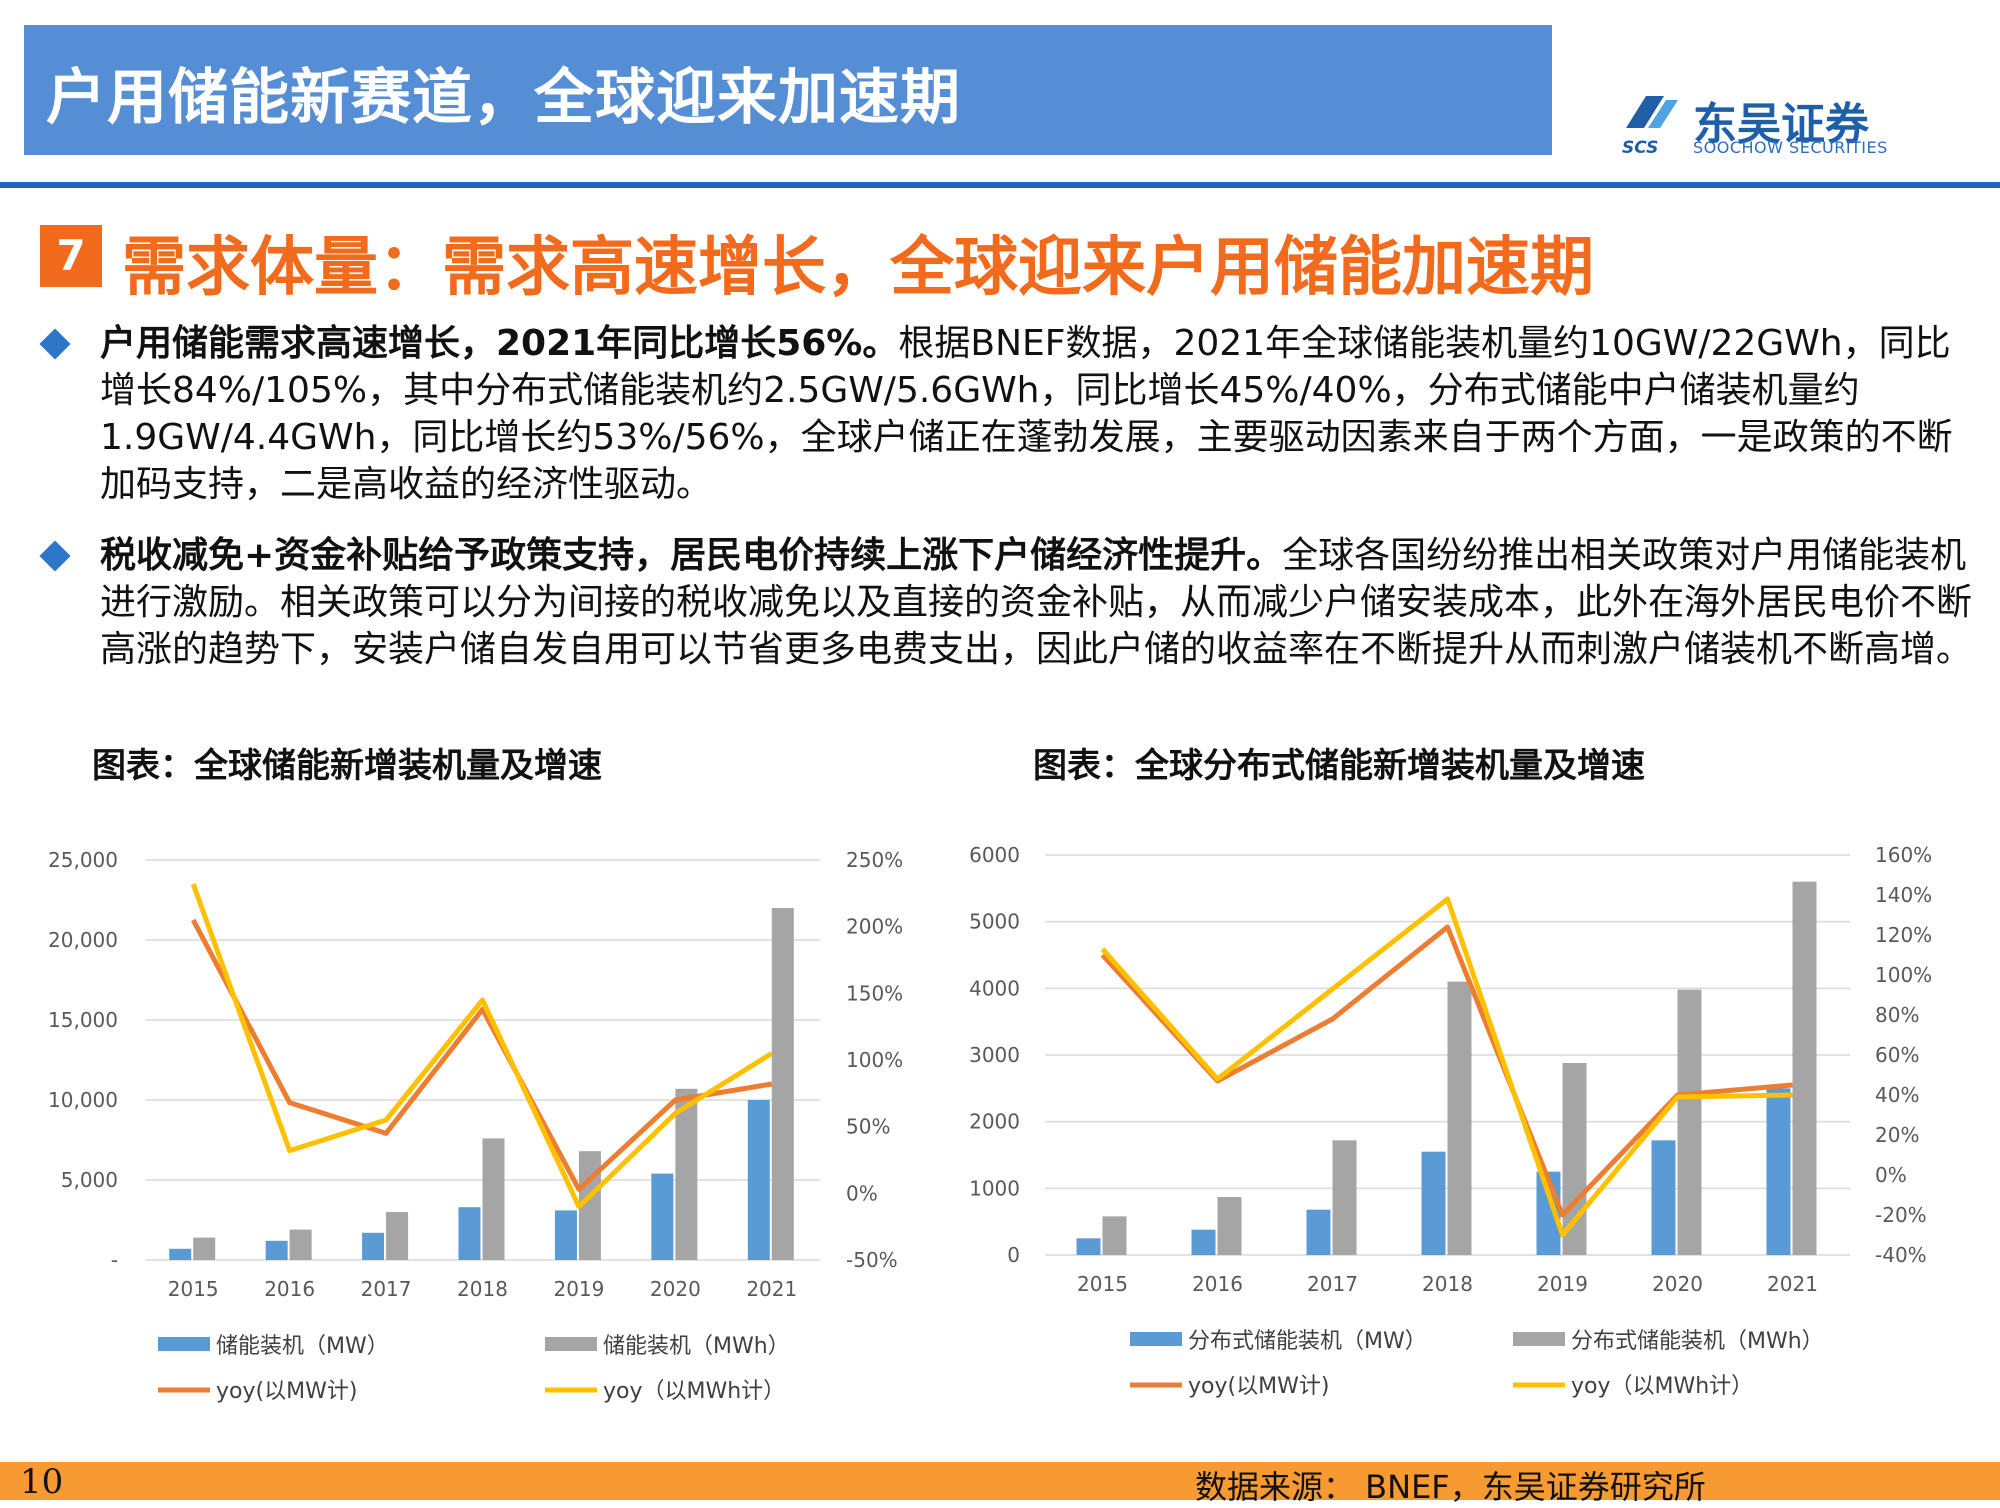  Describe the element at coordinates (1562, 1284) in the screenshot. I see `c2-x-tick: 2019` at that location.